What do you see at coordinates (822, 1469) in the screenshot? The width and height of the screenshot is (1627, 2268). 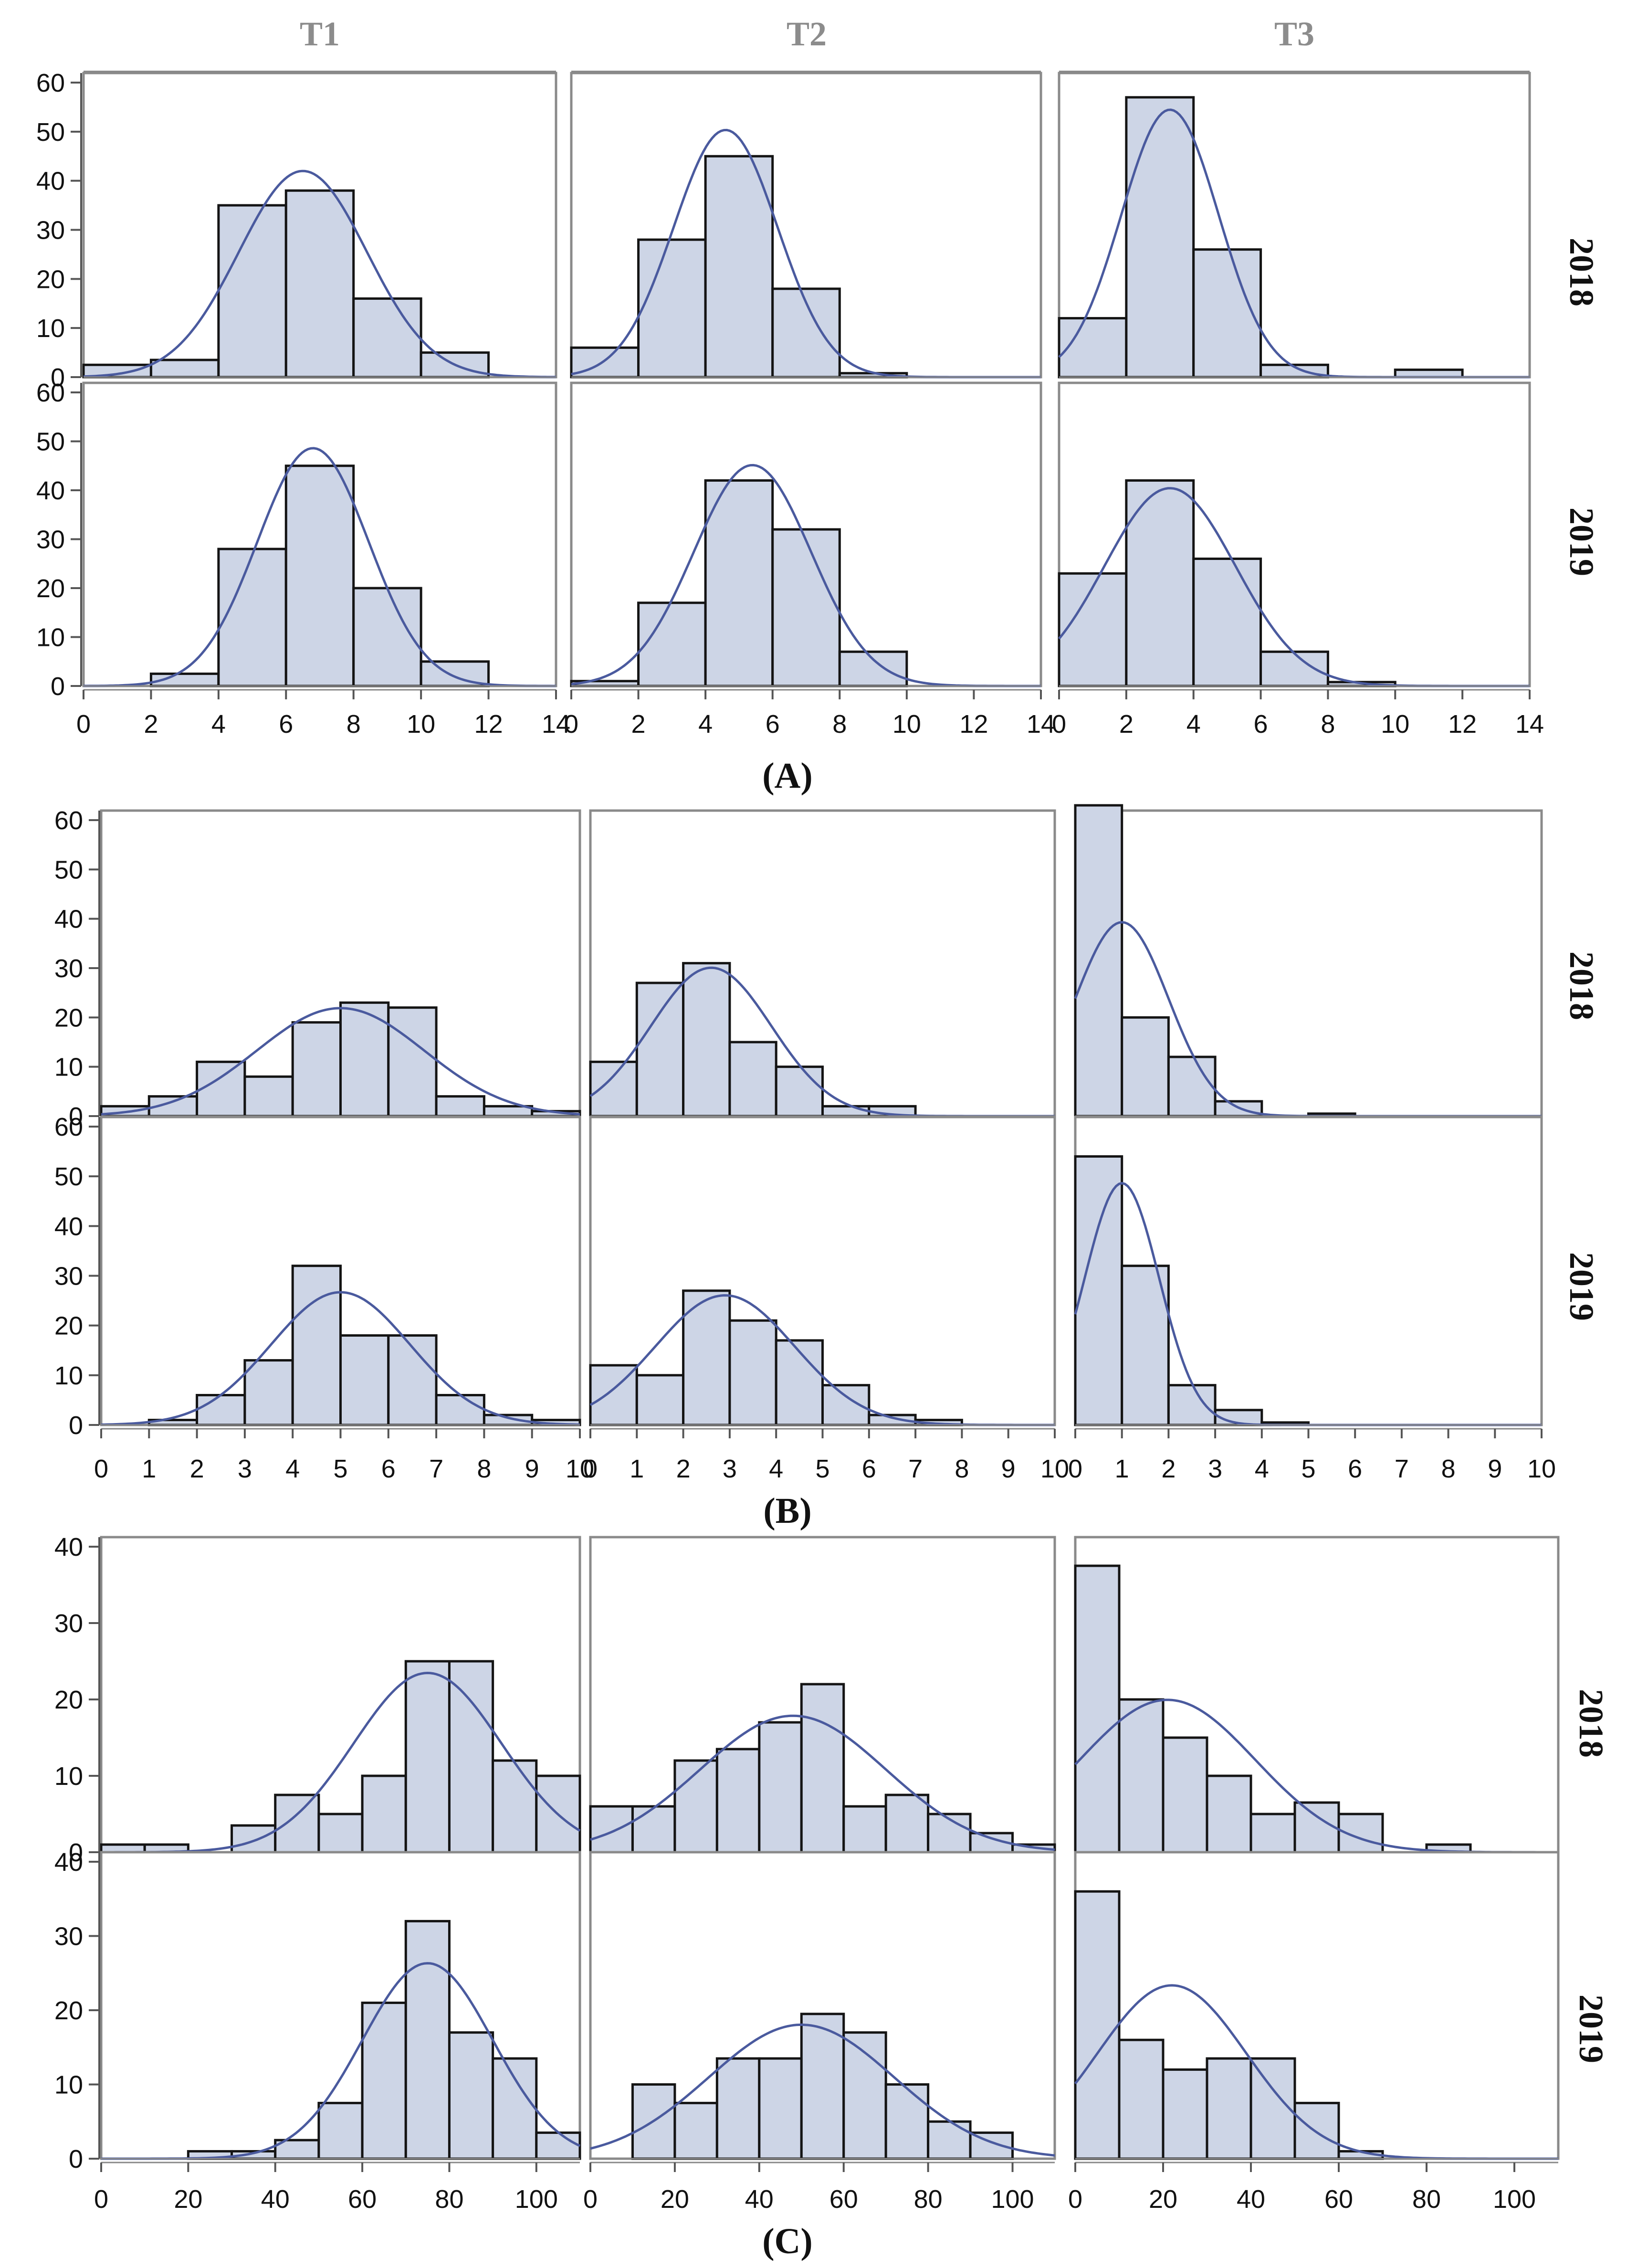 I see `x-tick-label: 5` at bounding box center [822, 1469].